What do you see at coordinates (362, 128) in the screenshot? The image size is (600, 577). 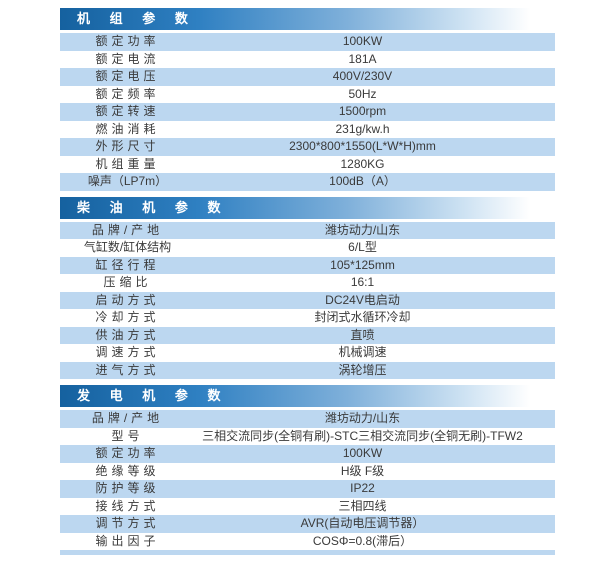 I see `param-value: 231g/kw.h` at bounding box center [362, 128].